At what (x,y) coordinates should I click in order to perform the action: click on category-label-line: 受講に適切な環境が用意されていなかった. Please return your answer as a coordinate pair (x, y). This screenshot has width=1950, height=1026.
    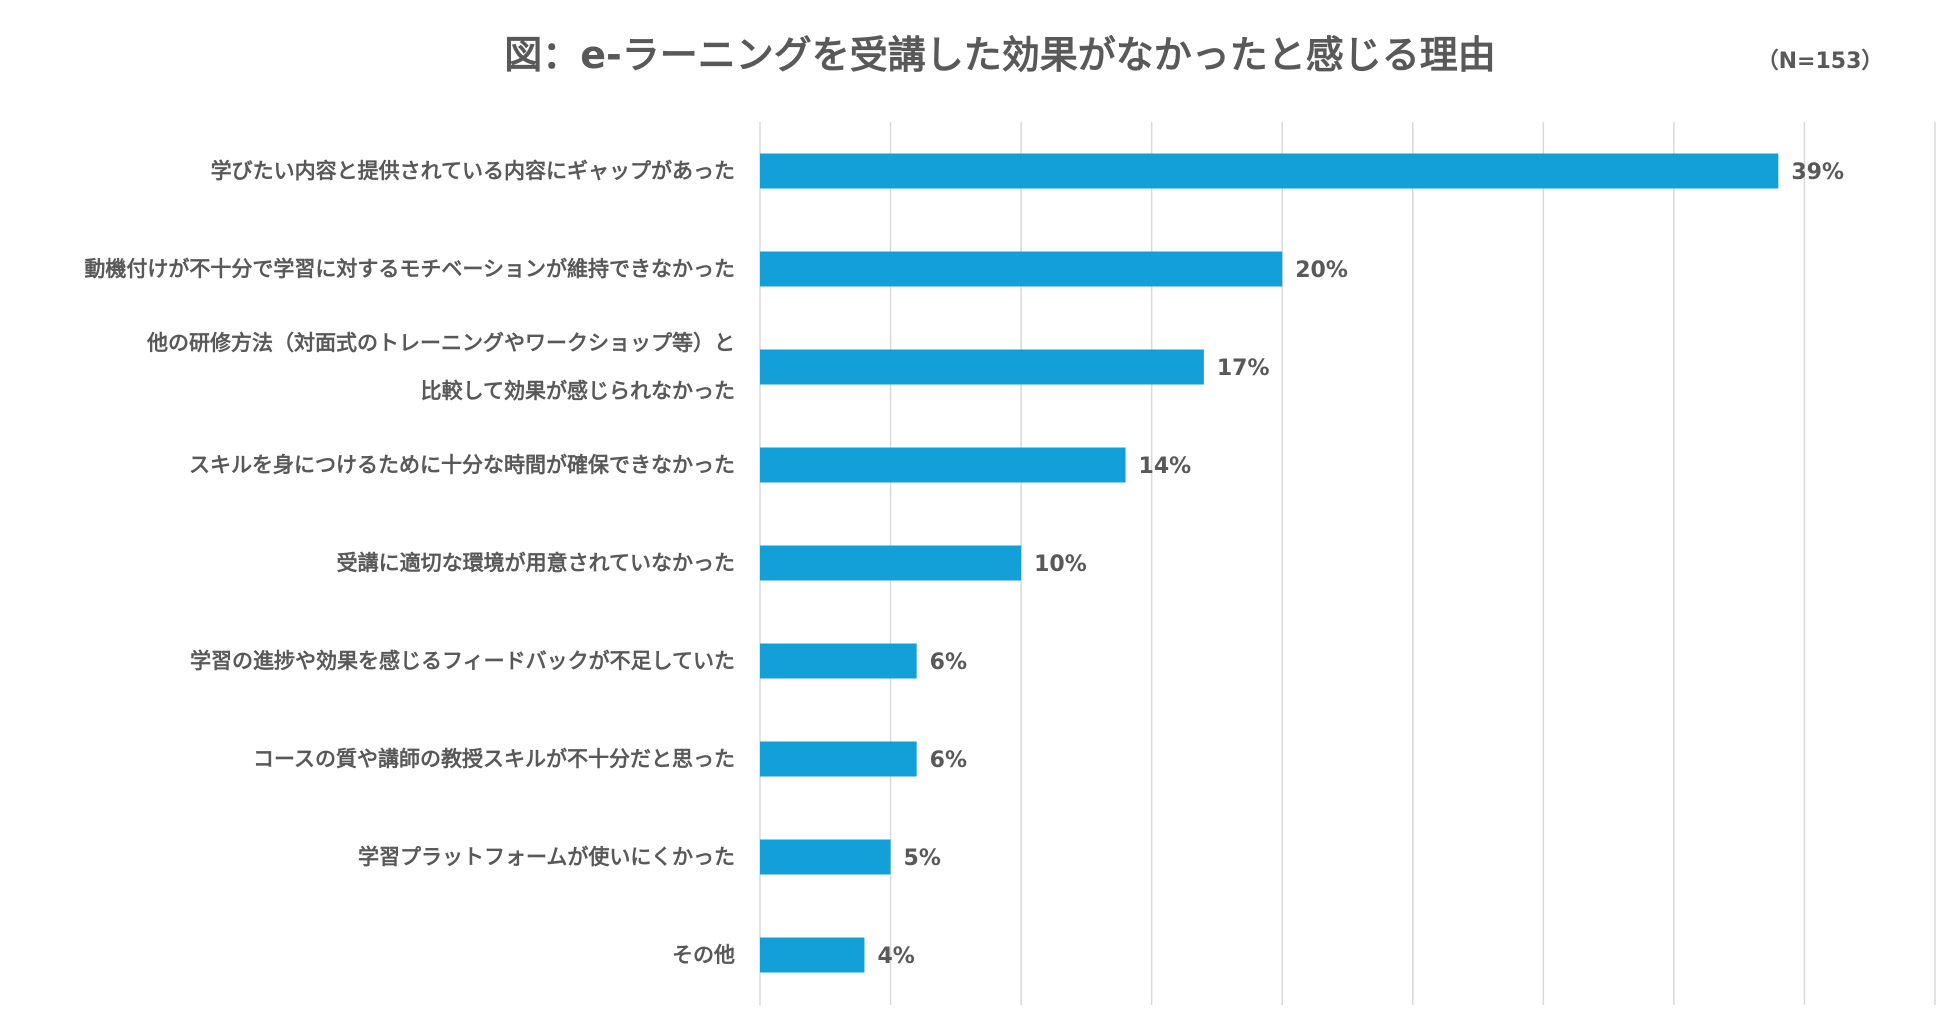
    Looking at the image, I should click on (536, 563).